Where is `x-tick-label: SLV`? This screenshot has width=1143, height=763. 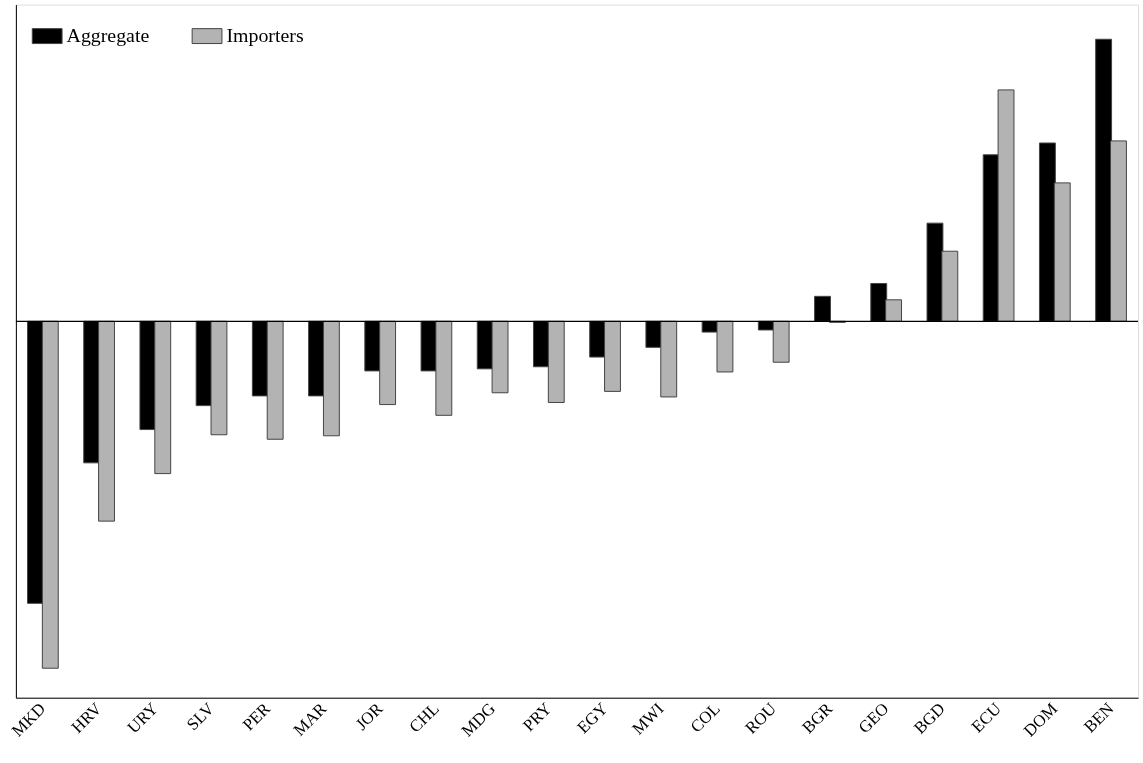
x-tick-label: SLV is located at coordinates (200, 716).